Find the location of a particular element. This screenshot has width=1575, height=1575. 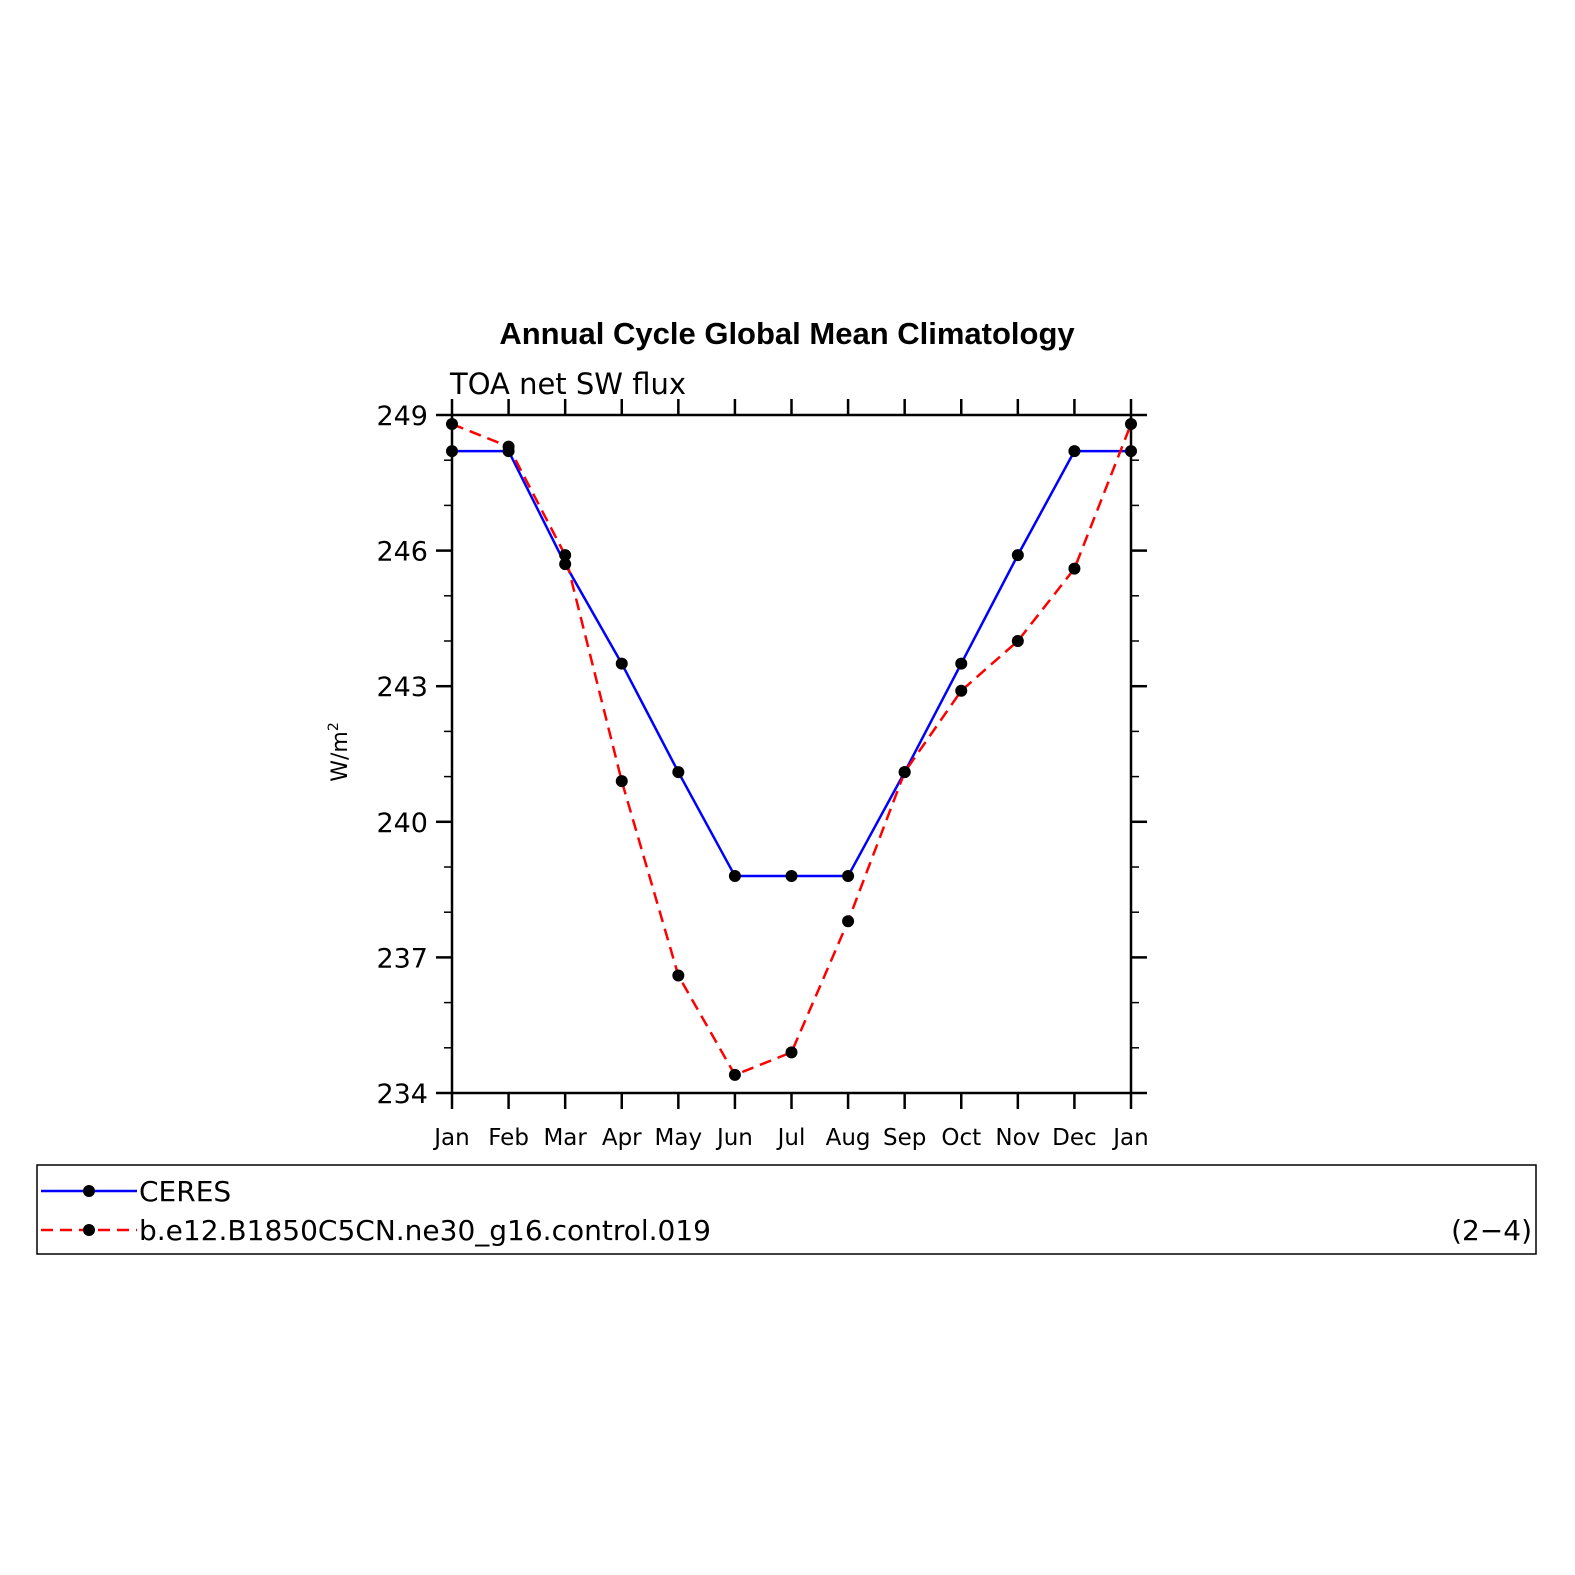

x-tick-label: Feb is located at coordinates (508, 1138).